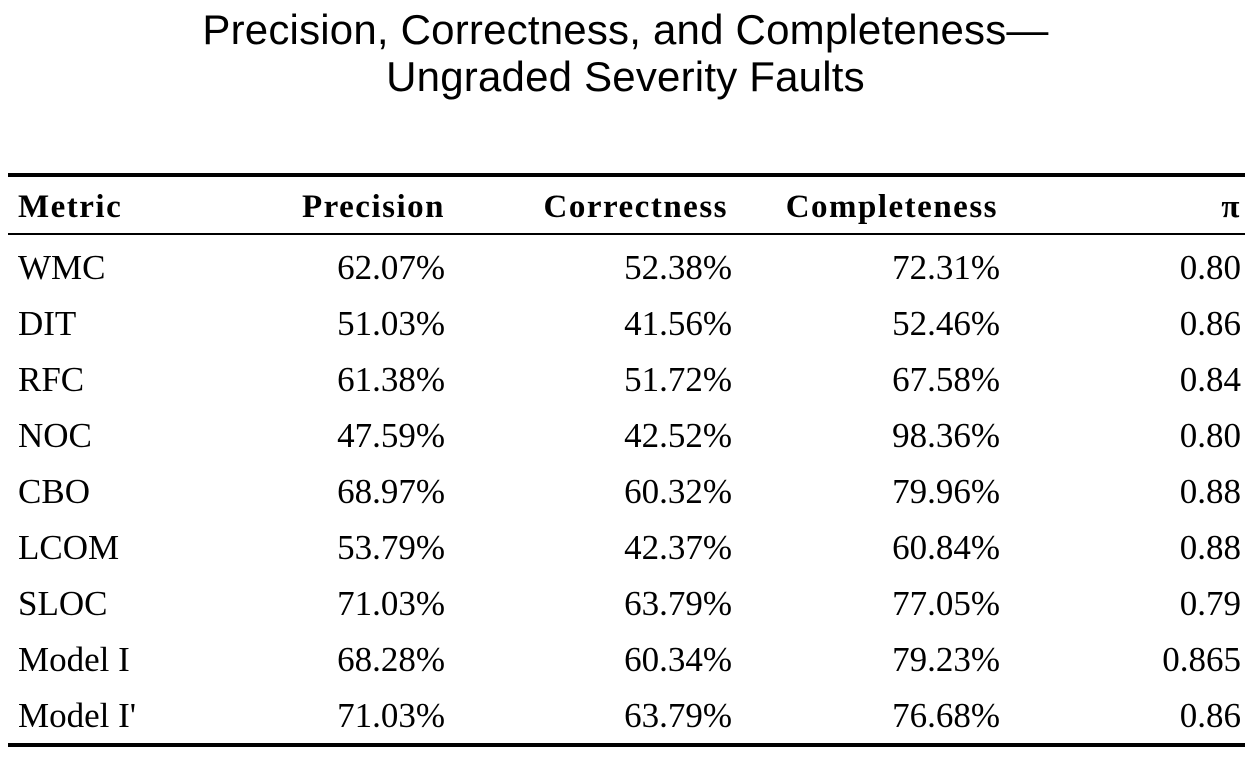  I want to click on cell-metric: NOC, so click(55, 435).